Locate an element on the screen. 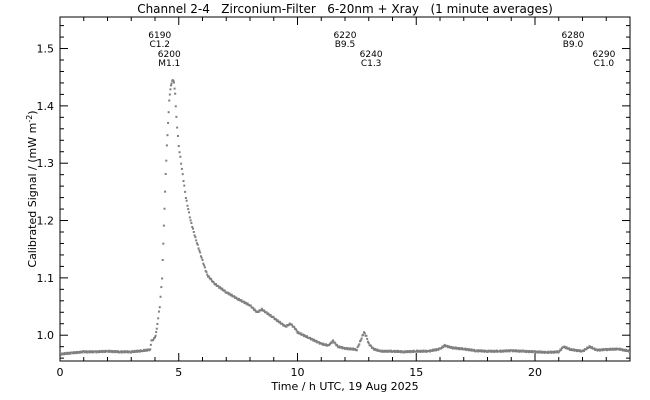 The image size is (650, 400). y-axis-label-close: ) is located at coordinates (32, 112).